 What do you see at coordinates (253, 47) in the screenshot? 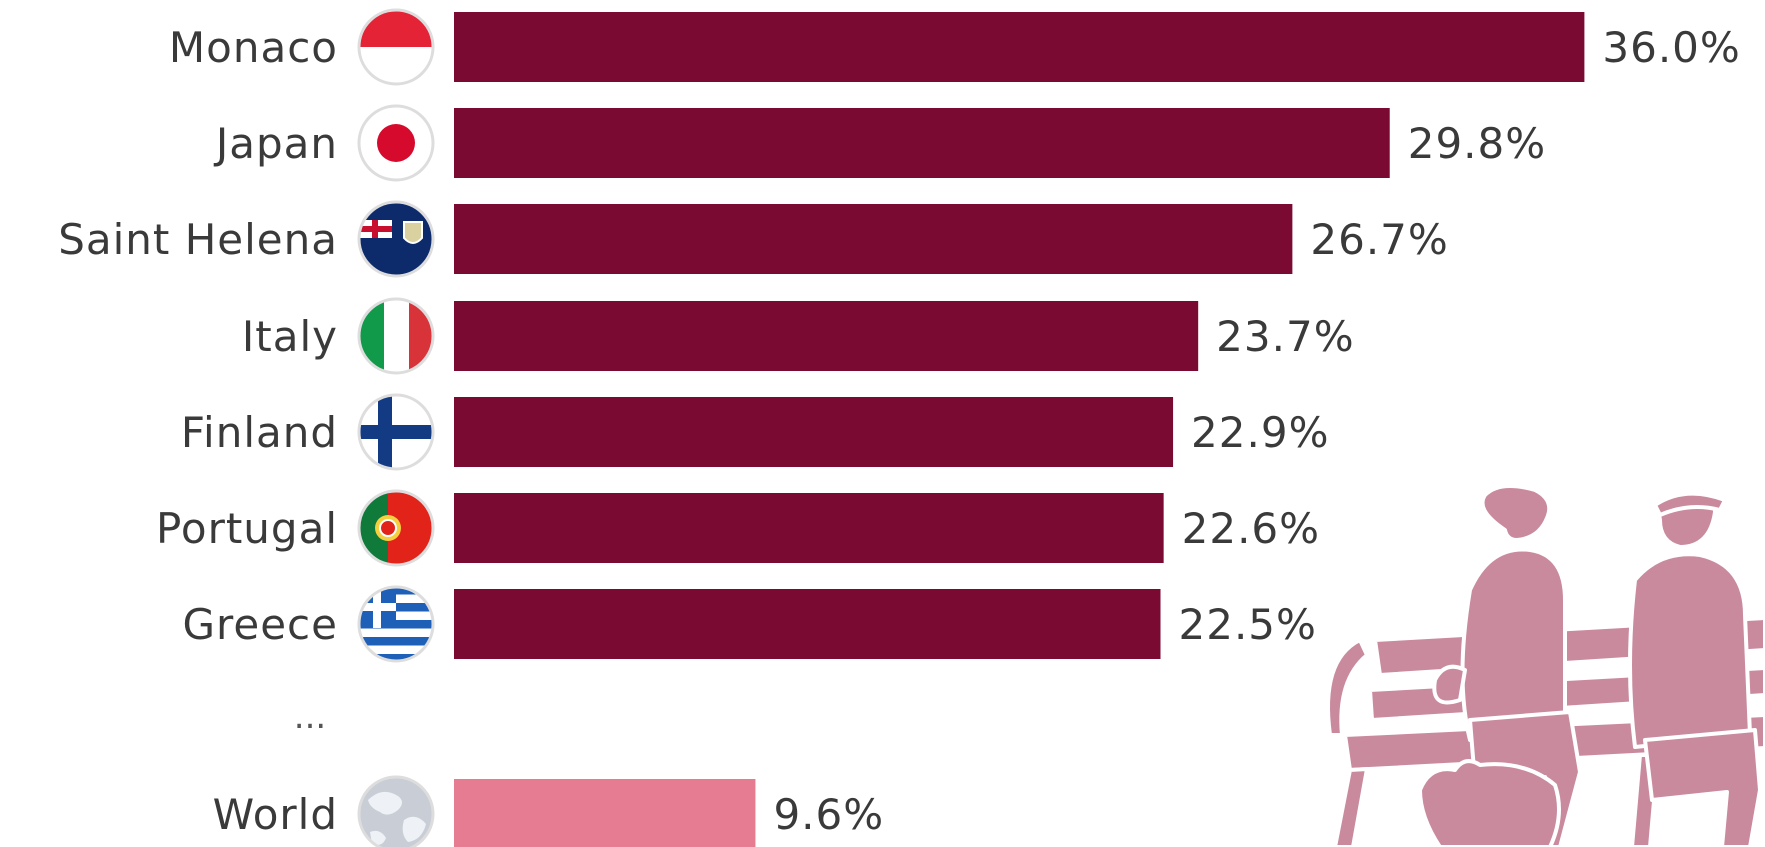
I see `category-label-monaco: Monaco` at bounding box center [253, 47].